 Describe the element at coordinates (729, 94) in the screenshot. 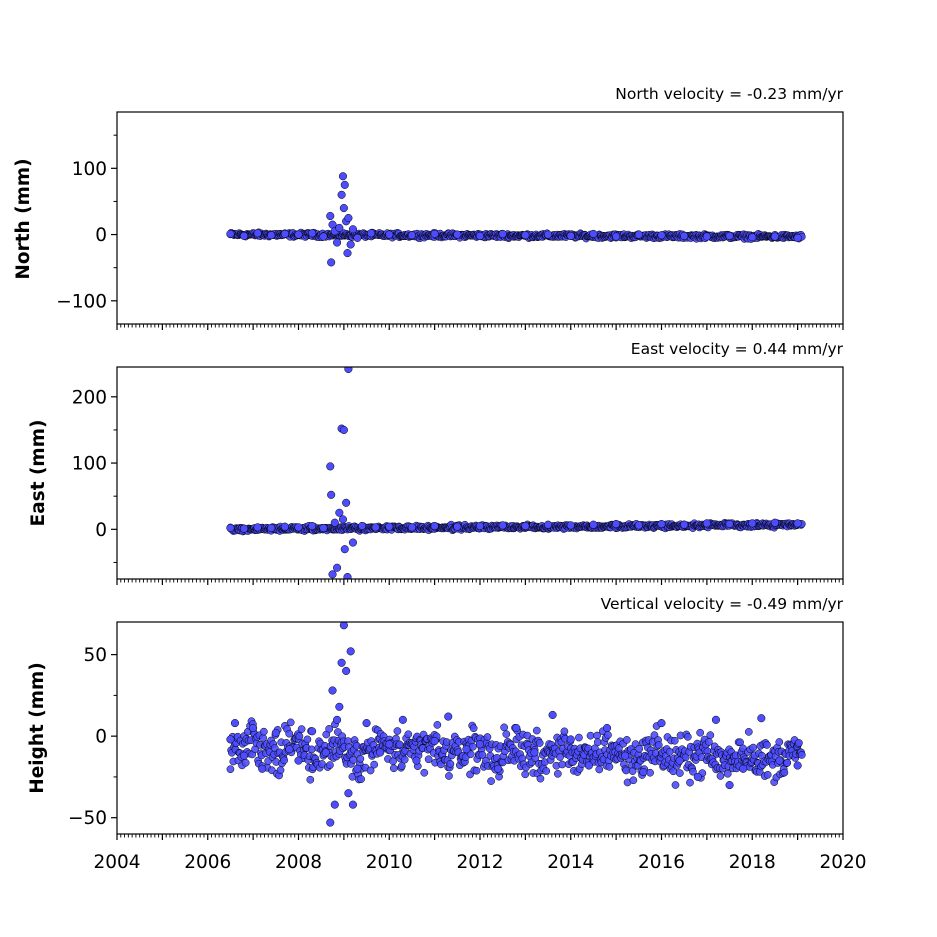

I see `north-title: North velocity = -0.23 mm/yr` at that location.